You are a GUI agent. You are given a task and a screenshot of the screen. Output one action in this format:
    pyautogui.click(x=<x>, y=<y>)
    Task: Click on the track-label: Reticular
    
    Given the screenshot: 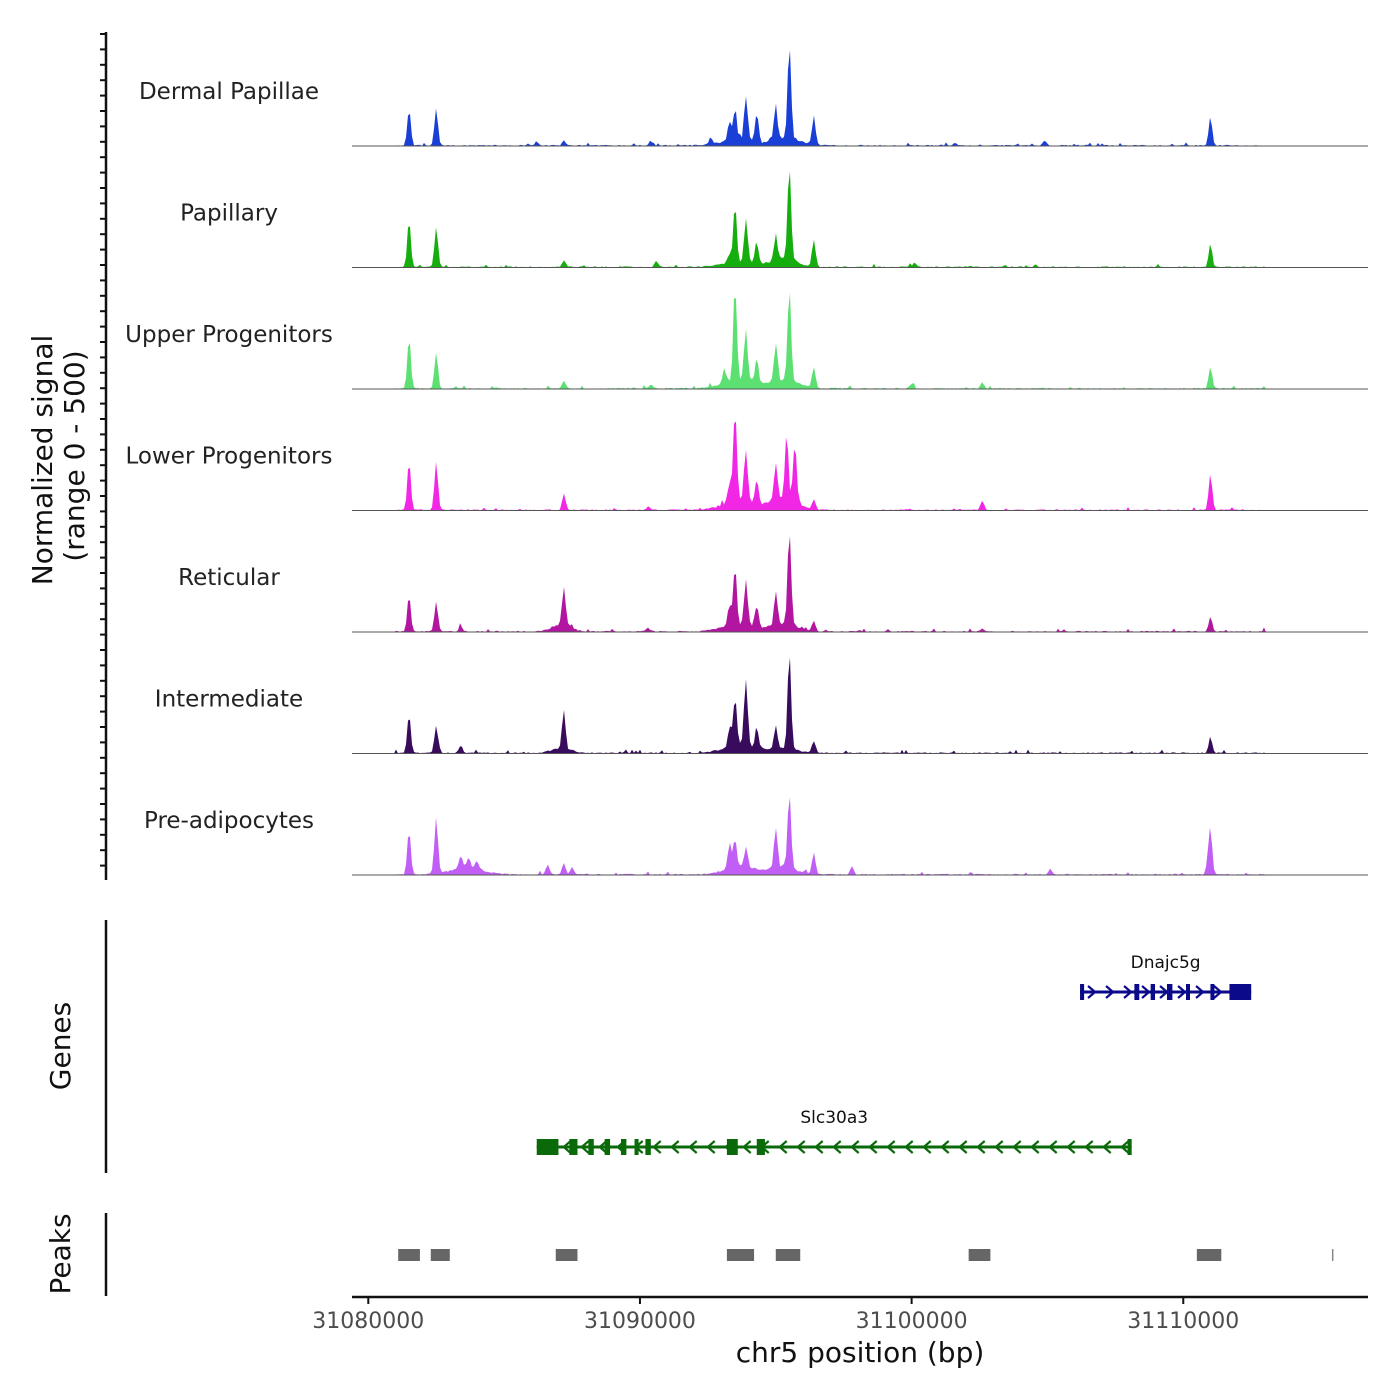 What is the action you would take?
    pyautogui.click(x=229, y=578)
    